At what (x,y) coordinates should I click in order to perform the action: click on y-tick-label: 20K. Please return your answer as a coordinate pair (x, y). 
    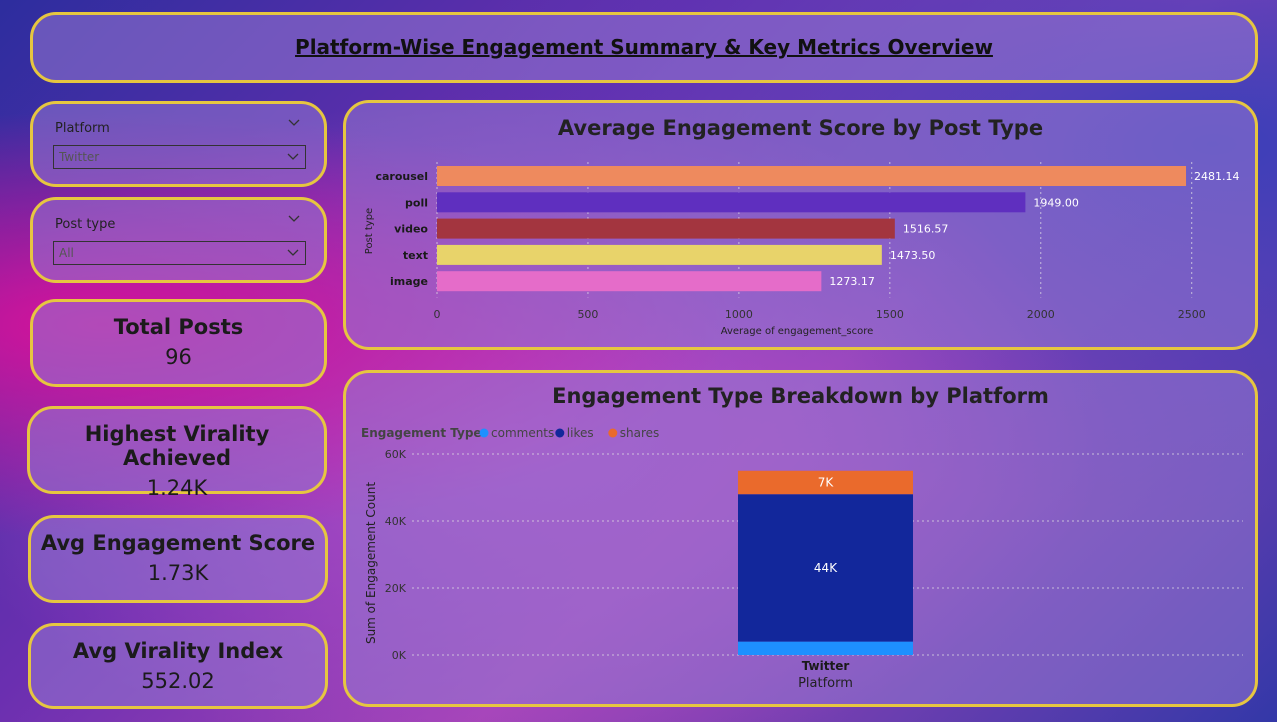
    Looking at the image, I should click on (396, 588).